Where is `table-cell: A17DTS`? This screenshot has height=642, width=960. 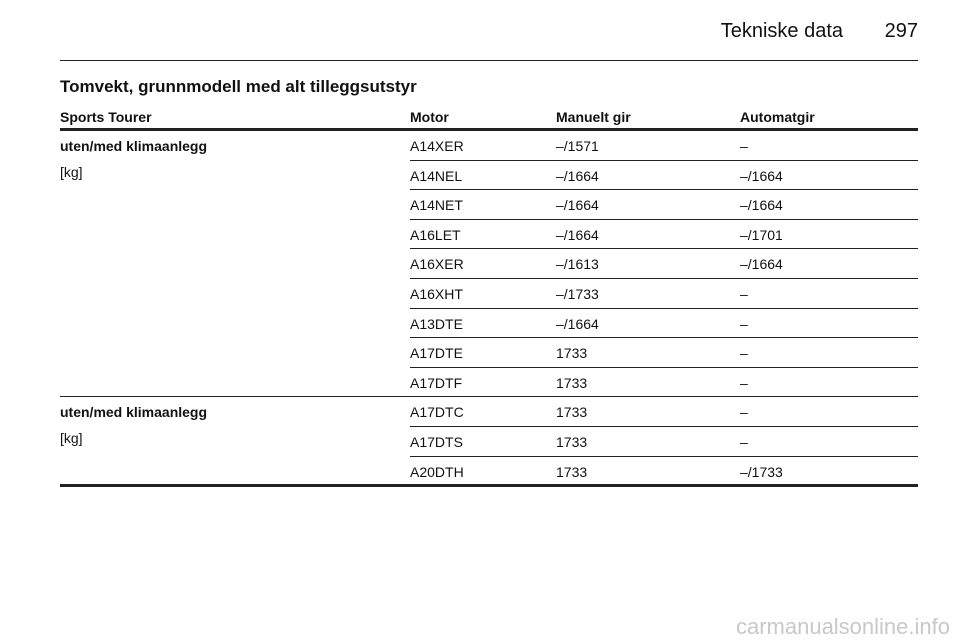 table-cell: A17DTS is located at coordinates (436, 442).